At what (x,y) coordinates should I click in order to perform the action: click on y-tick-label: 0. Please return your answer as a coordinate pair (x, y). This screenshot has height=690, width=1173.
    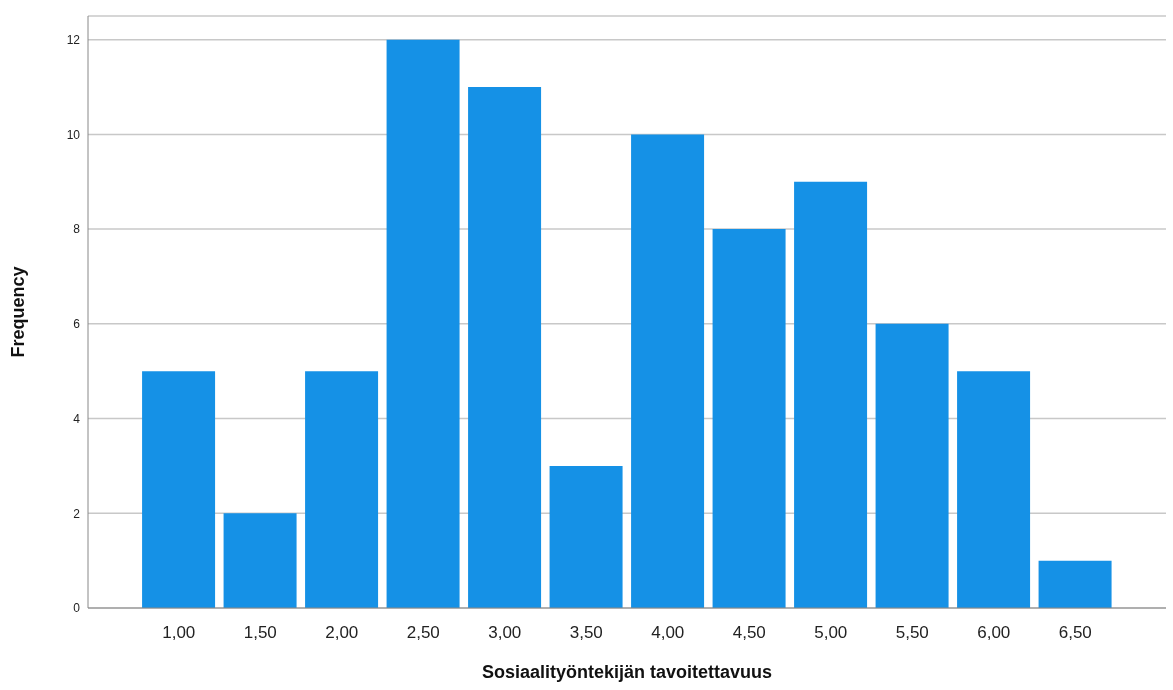
    Looking at the image, I should click on (77, 608).